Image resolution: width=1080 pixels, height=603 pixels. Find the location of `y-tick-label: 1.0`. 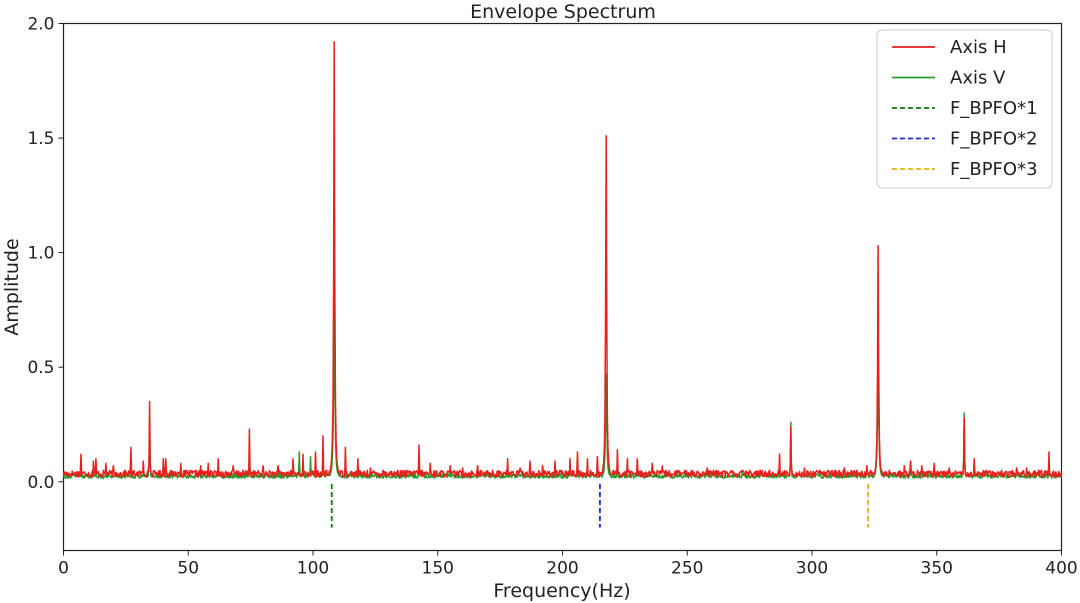

y-tick-label: 1.0 is located at coordinates (40, 254).